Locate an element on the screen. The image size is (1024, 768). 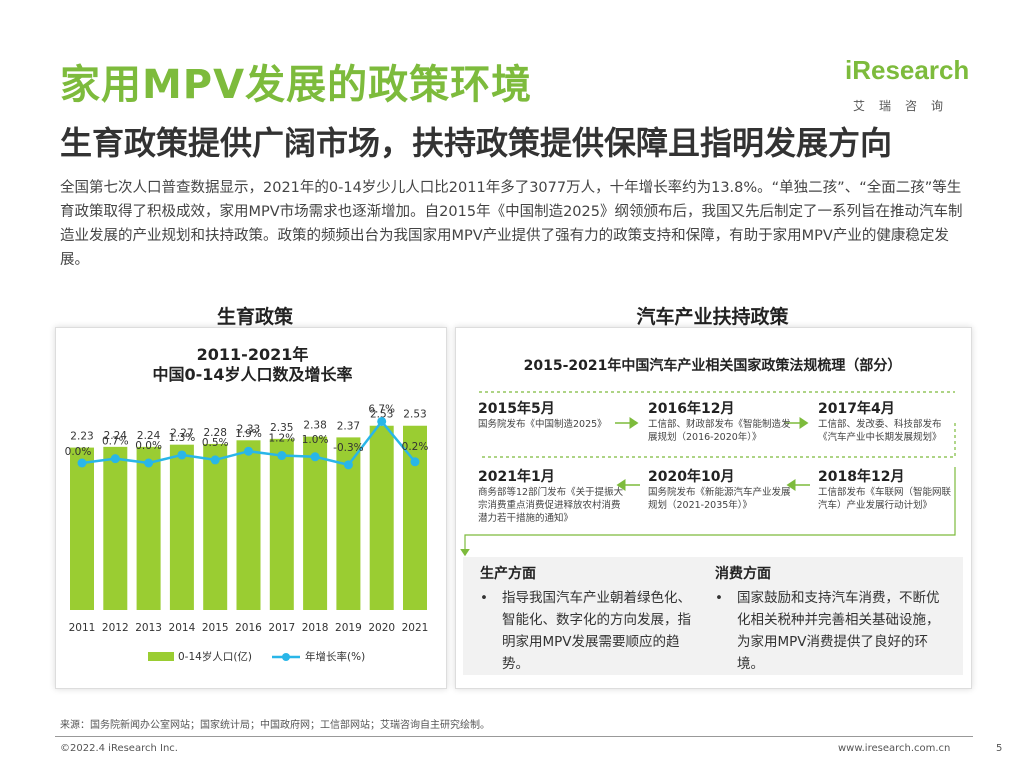
event-3-date: 2017年4月 is located at coordinates (856, 409).